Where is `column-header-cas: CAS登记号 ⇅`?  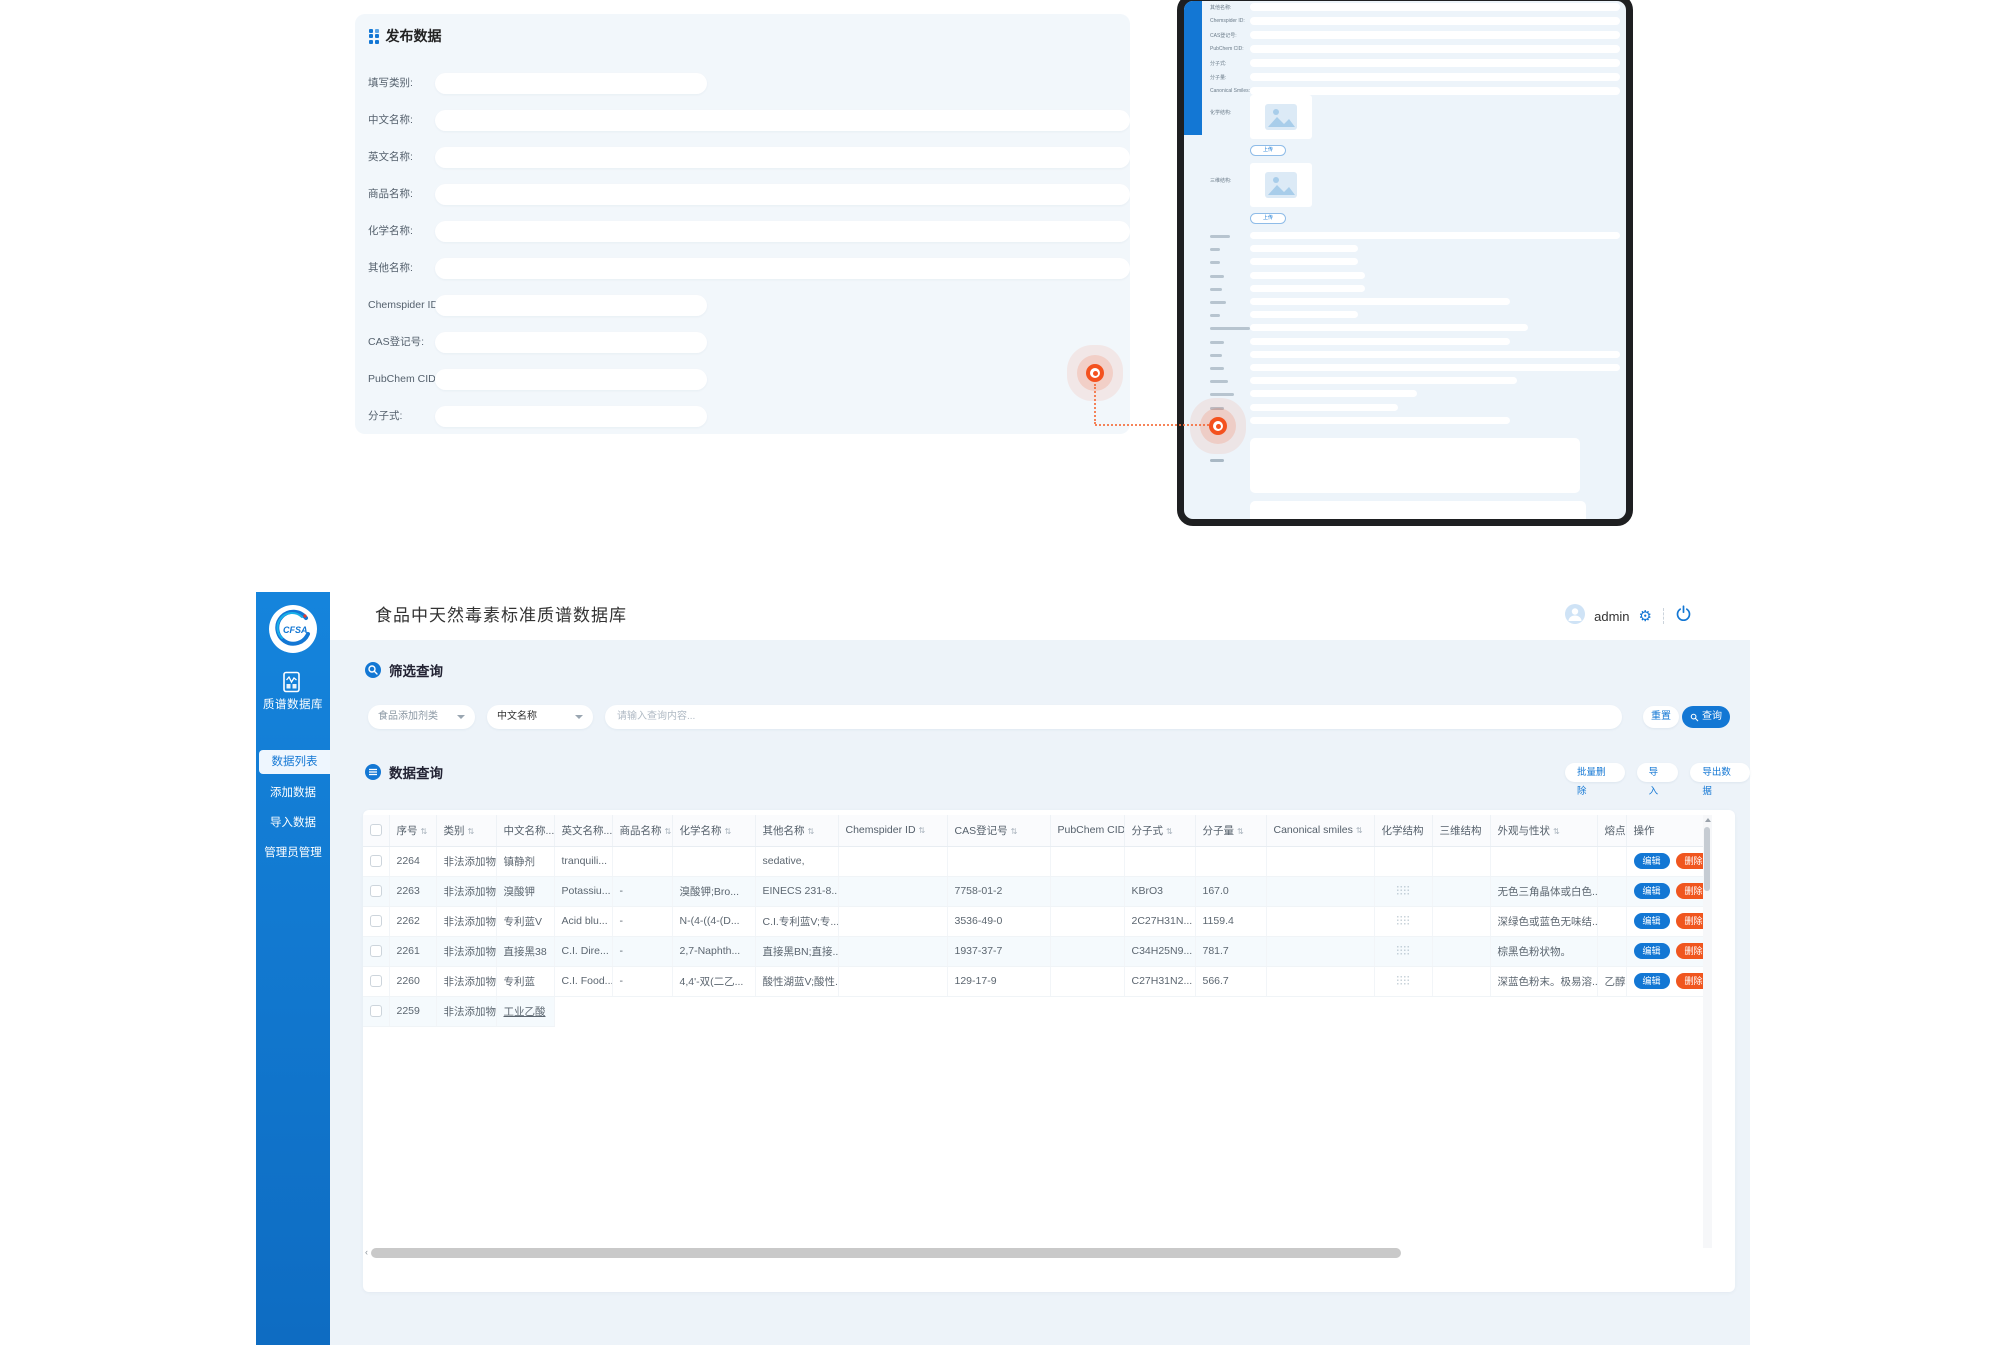
column-header-cas: CAS登记号 ⇅ is located at coordinates (999, 831).